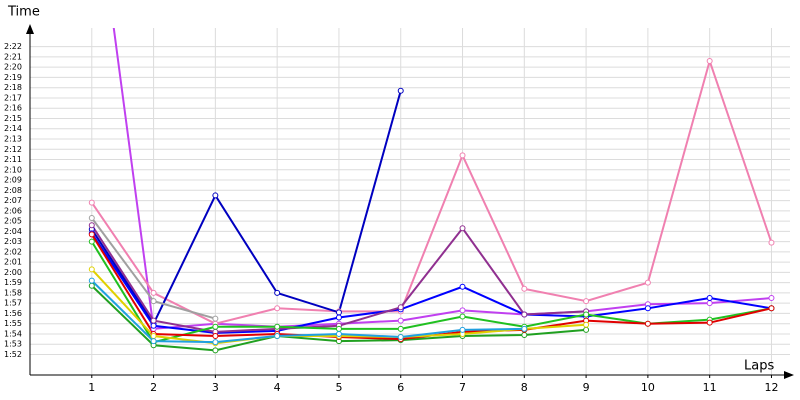 The width and height of the screenshot is (800, 400). What do you see at coordinates (13, 108) in the screenshot?
I see `y-tick-label: 2:16` at bounding box center [13, 108].